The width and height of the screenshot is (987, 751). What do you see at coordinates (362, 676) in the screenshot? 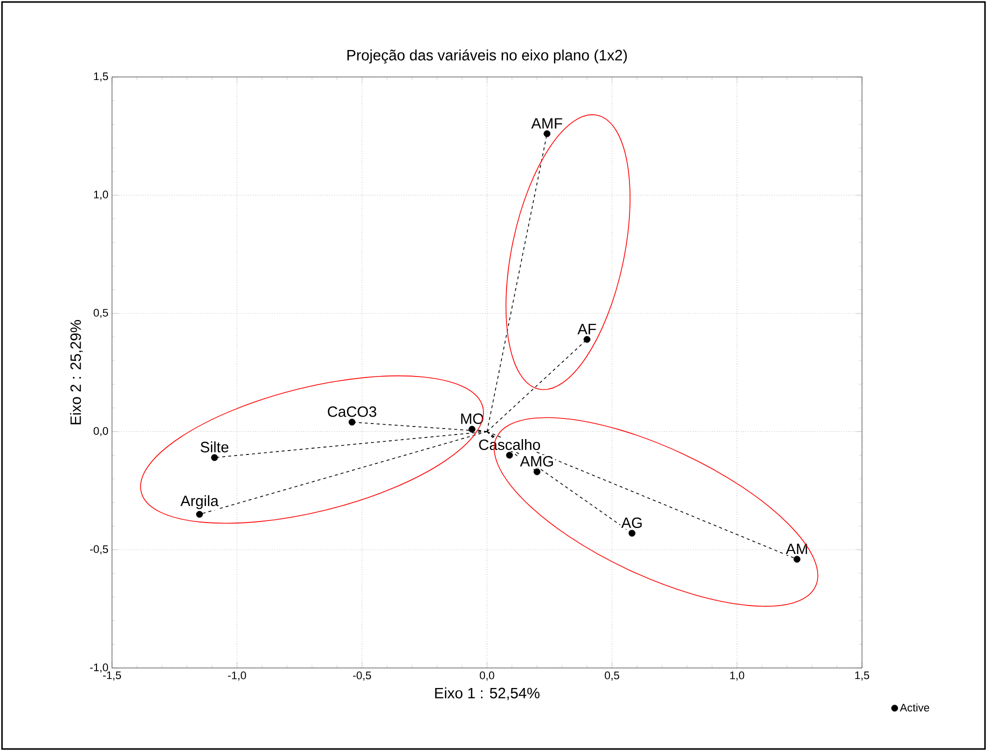
I see `x-tick-label: -0,5` at bounding box center [362, 676].